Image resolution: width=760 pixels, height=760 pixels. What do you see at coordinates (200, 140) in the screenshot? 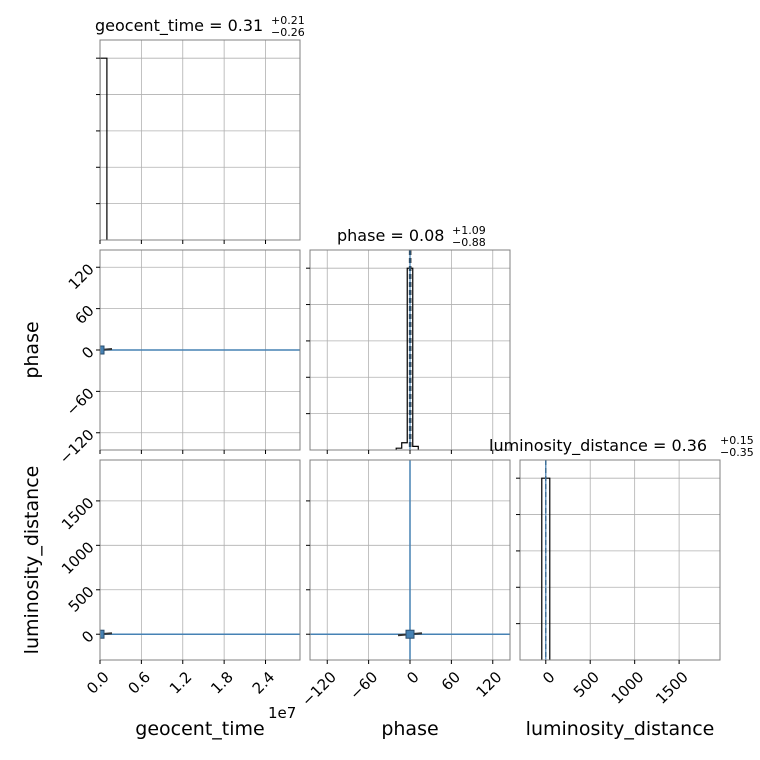
I see `panel-geocent-time-hist` at bounding box center [200, 140].